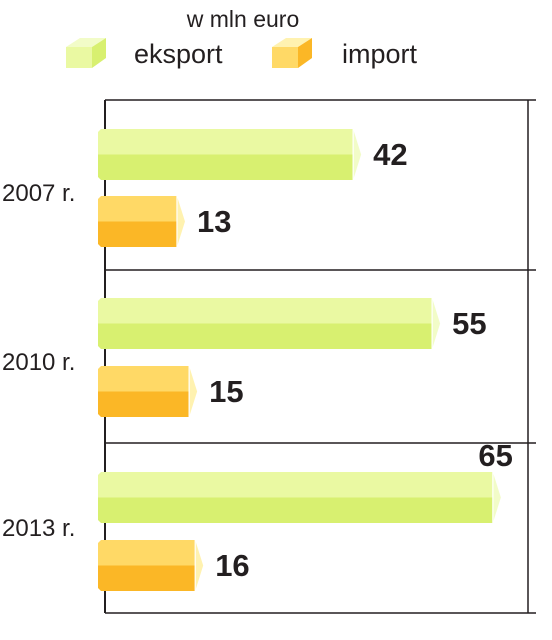 This screenshot has height=640, width=552. What do you see at coordinates (469, 323) in the screenshot?
I see `value-label-eksport: 55` at bounding box center [469, 323].